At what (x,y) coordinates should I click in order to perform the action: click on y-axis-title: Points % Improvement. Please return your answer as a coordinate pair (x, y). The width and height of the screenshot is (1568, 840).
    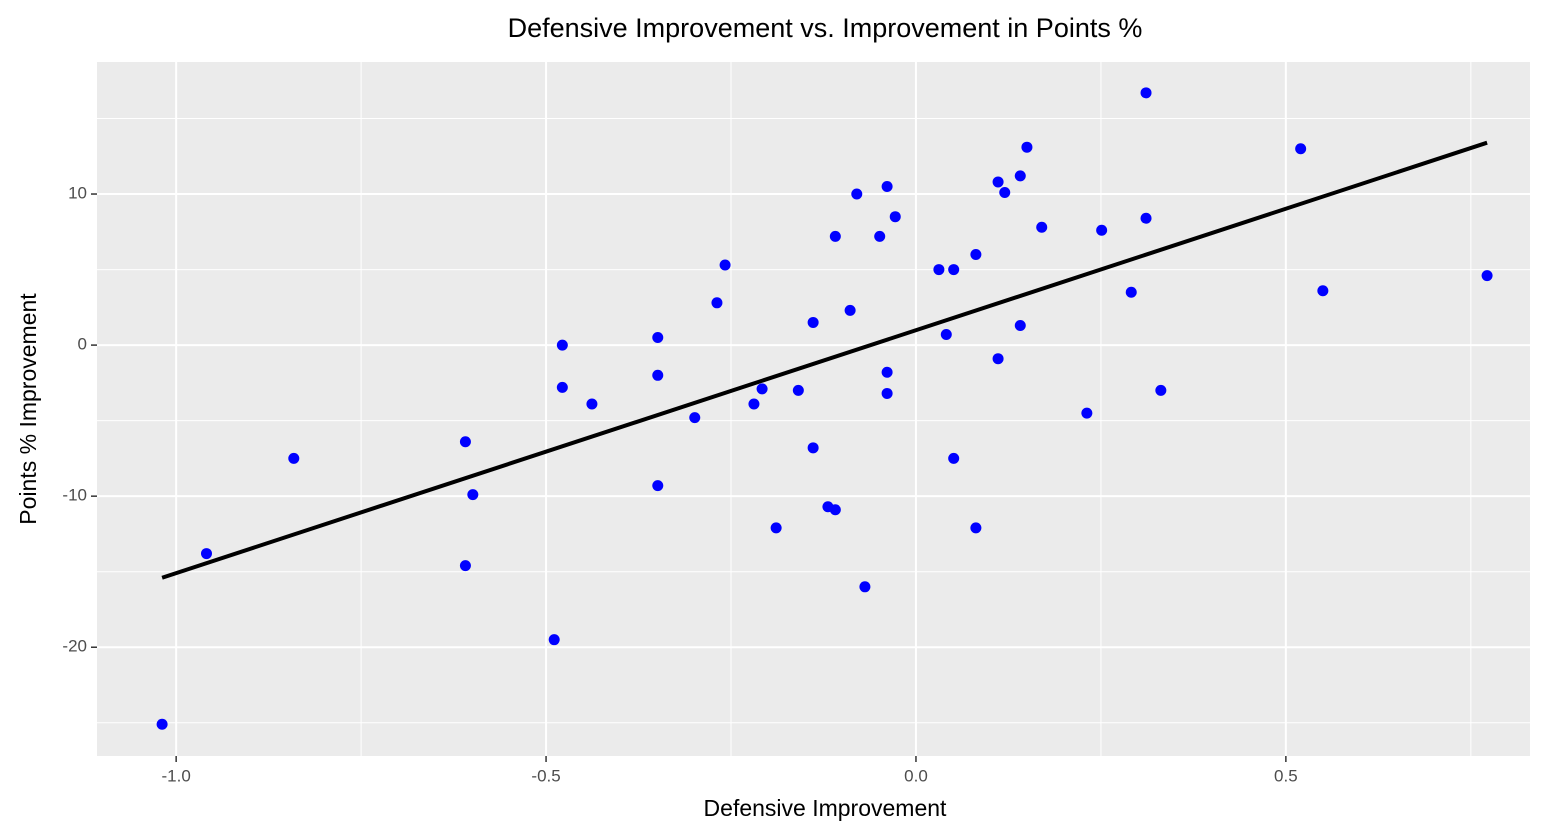
    Looking at the image, I should click on (28, 409).